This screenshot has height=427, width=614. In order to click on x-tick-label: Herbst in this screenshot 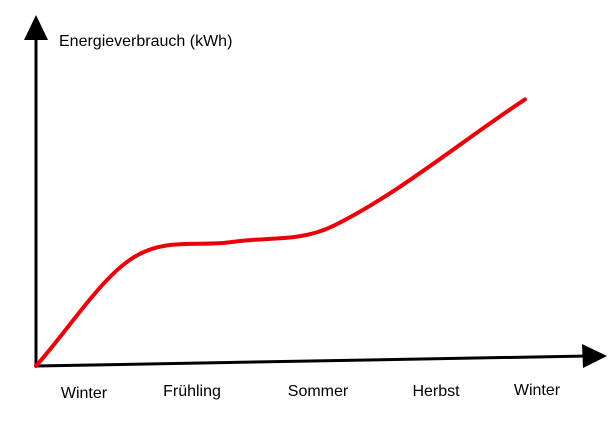, I will do `click(436, 391)`.